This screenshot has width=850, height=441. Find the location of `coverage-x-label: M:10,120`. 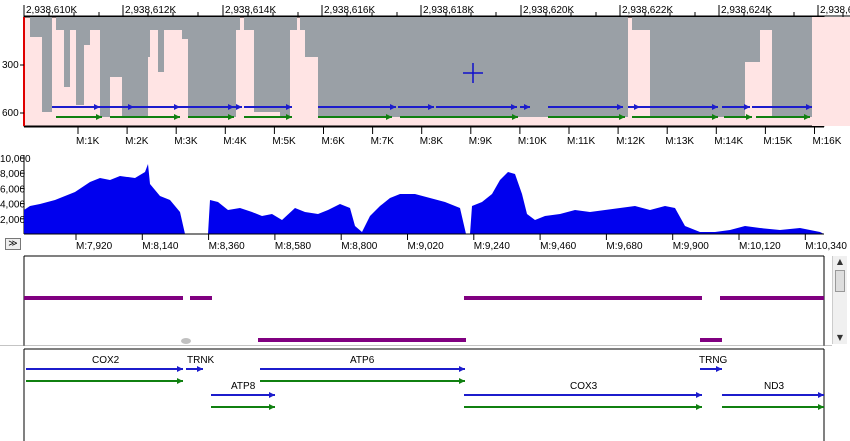

coverage-x-label: M:10,120 is located at coordinates (760, 246).